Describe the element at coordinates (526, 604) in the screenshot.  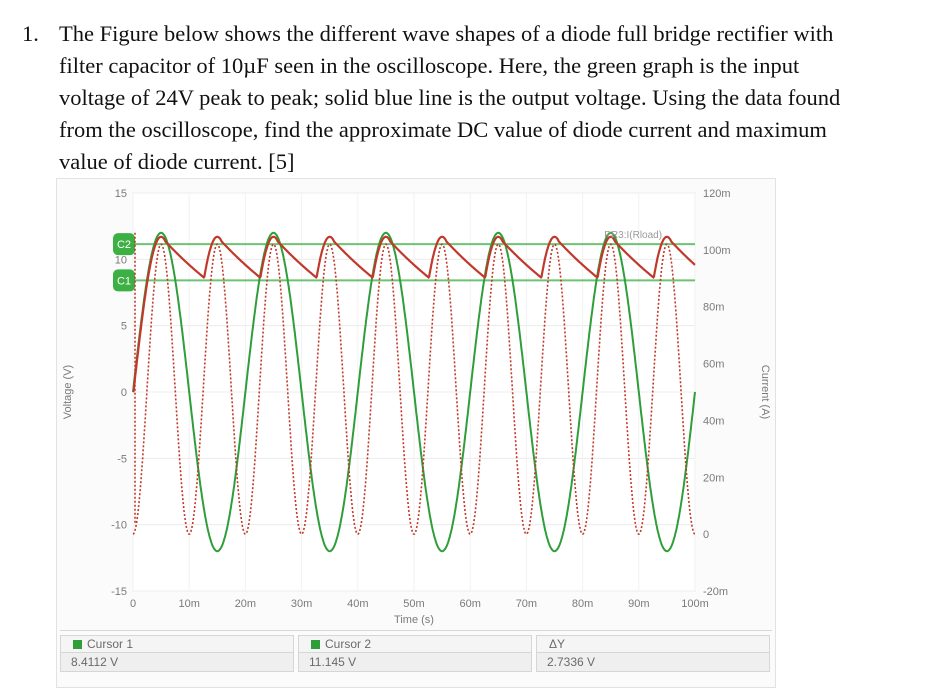
I see `x-tick-label: 70m` at that location.